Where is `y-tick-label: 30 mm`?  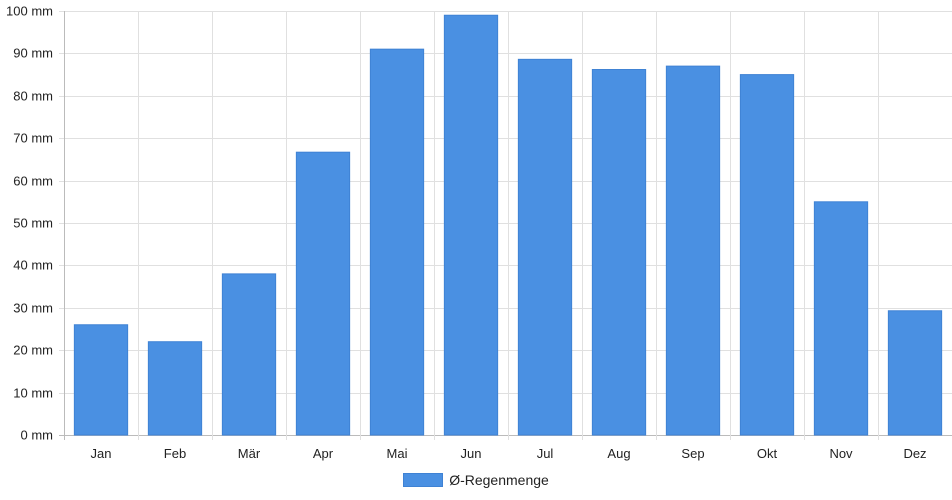
y-tick-label: 30 mm is located at coordinates (33, 308).